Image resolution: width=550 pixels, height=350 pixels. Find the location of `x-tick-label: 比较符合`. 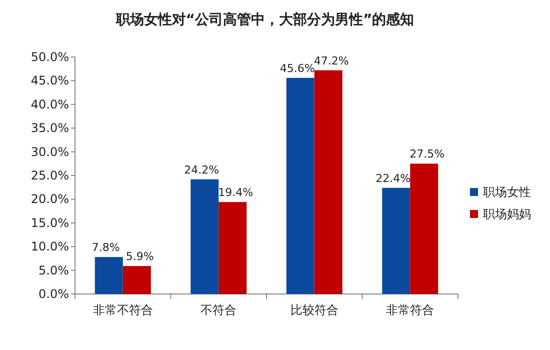

x-tick-label: 比较符合 is located at coordinates (314, 310).